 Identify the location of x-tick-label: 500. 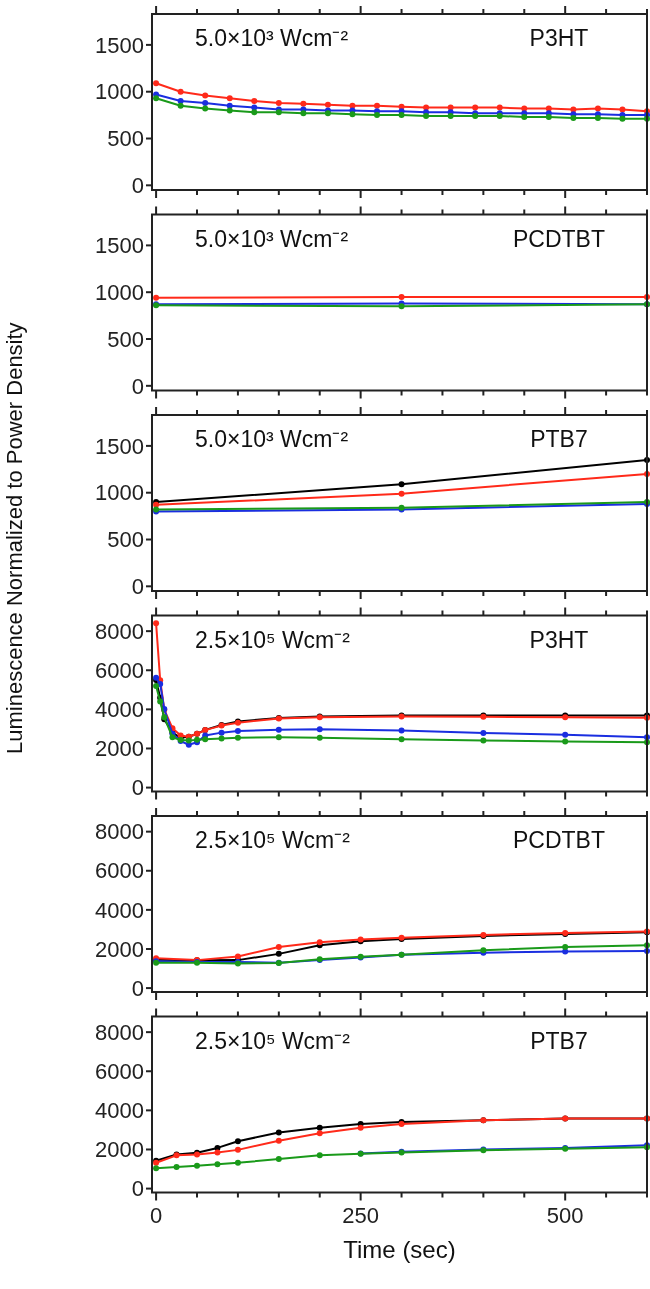
(565, 1215).